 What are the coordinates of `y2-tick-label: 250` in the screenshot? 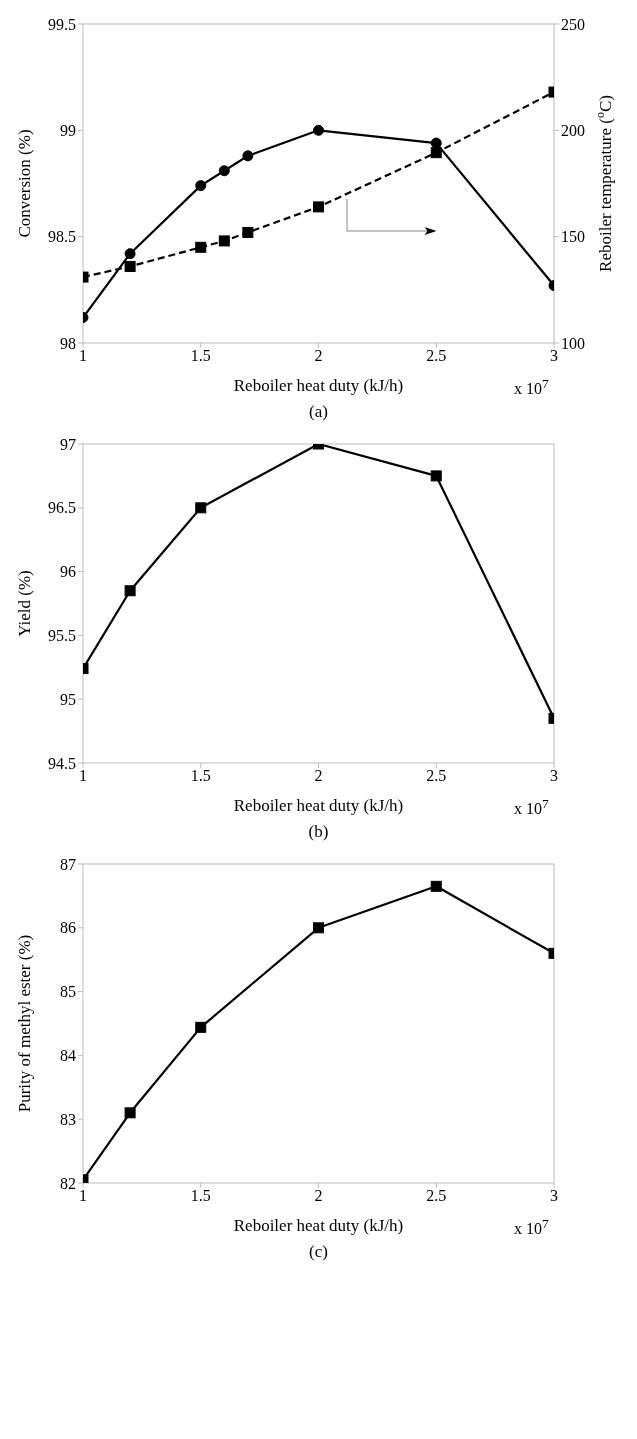 It's located at (573, 24).